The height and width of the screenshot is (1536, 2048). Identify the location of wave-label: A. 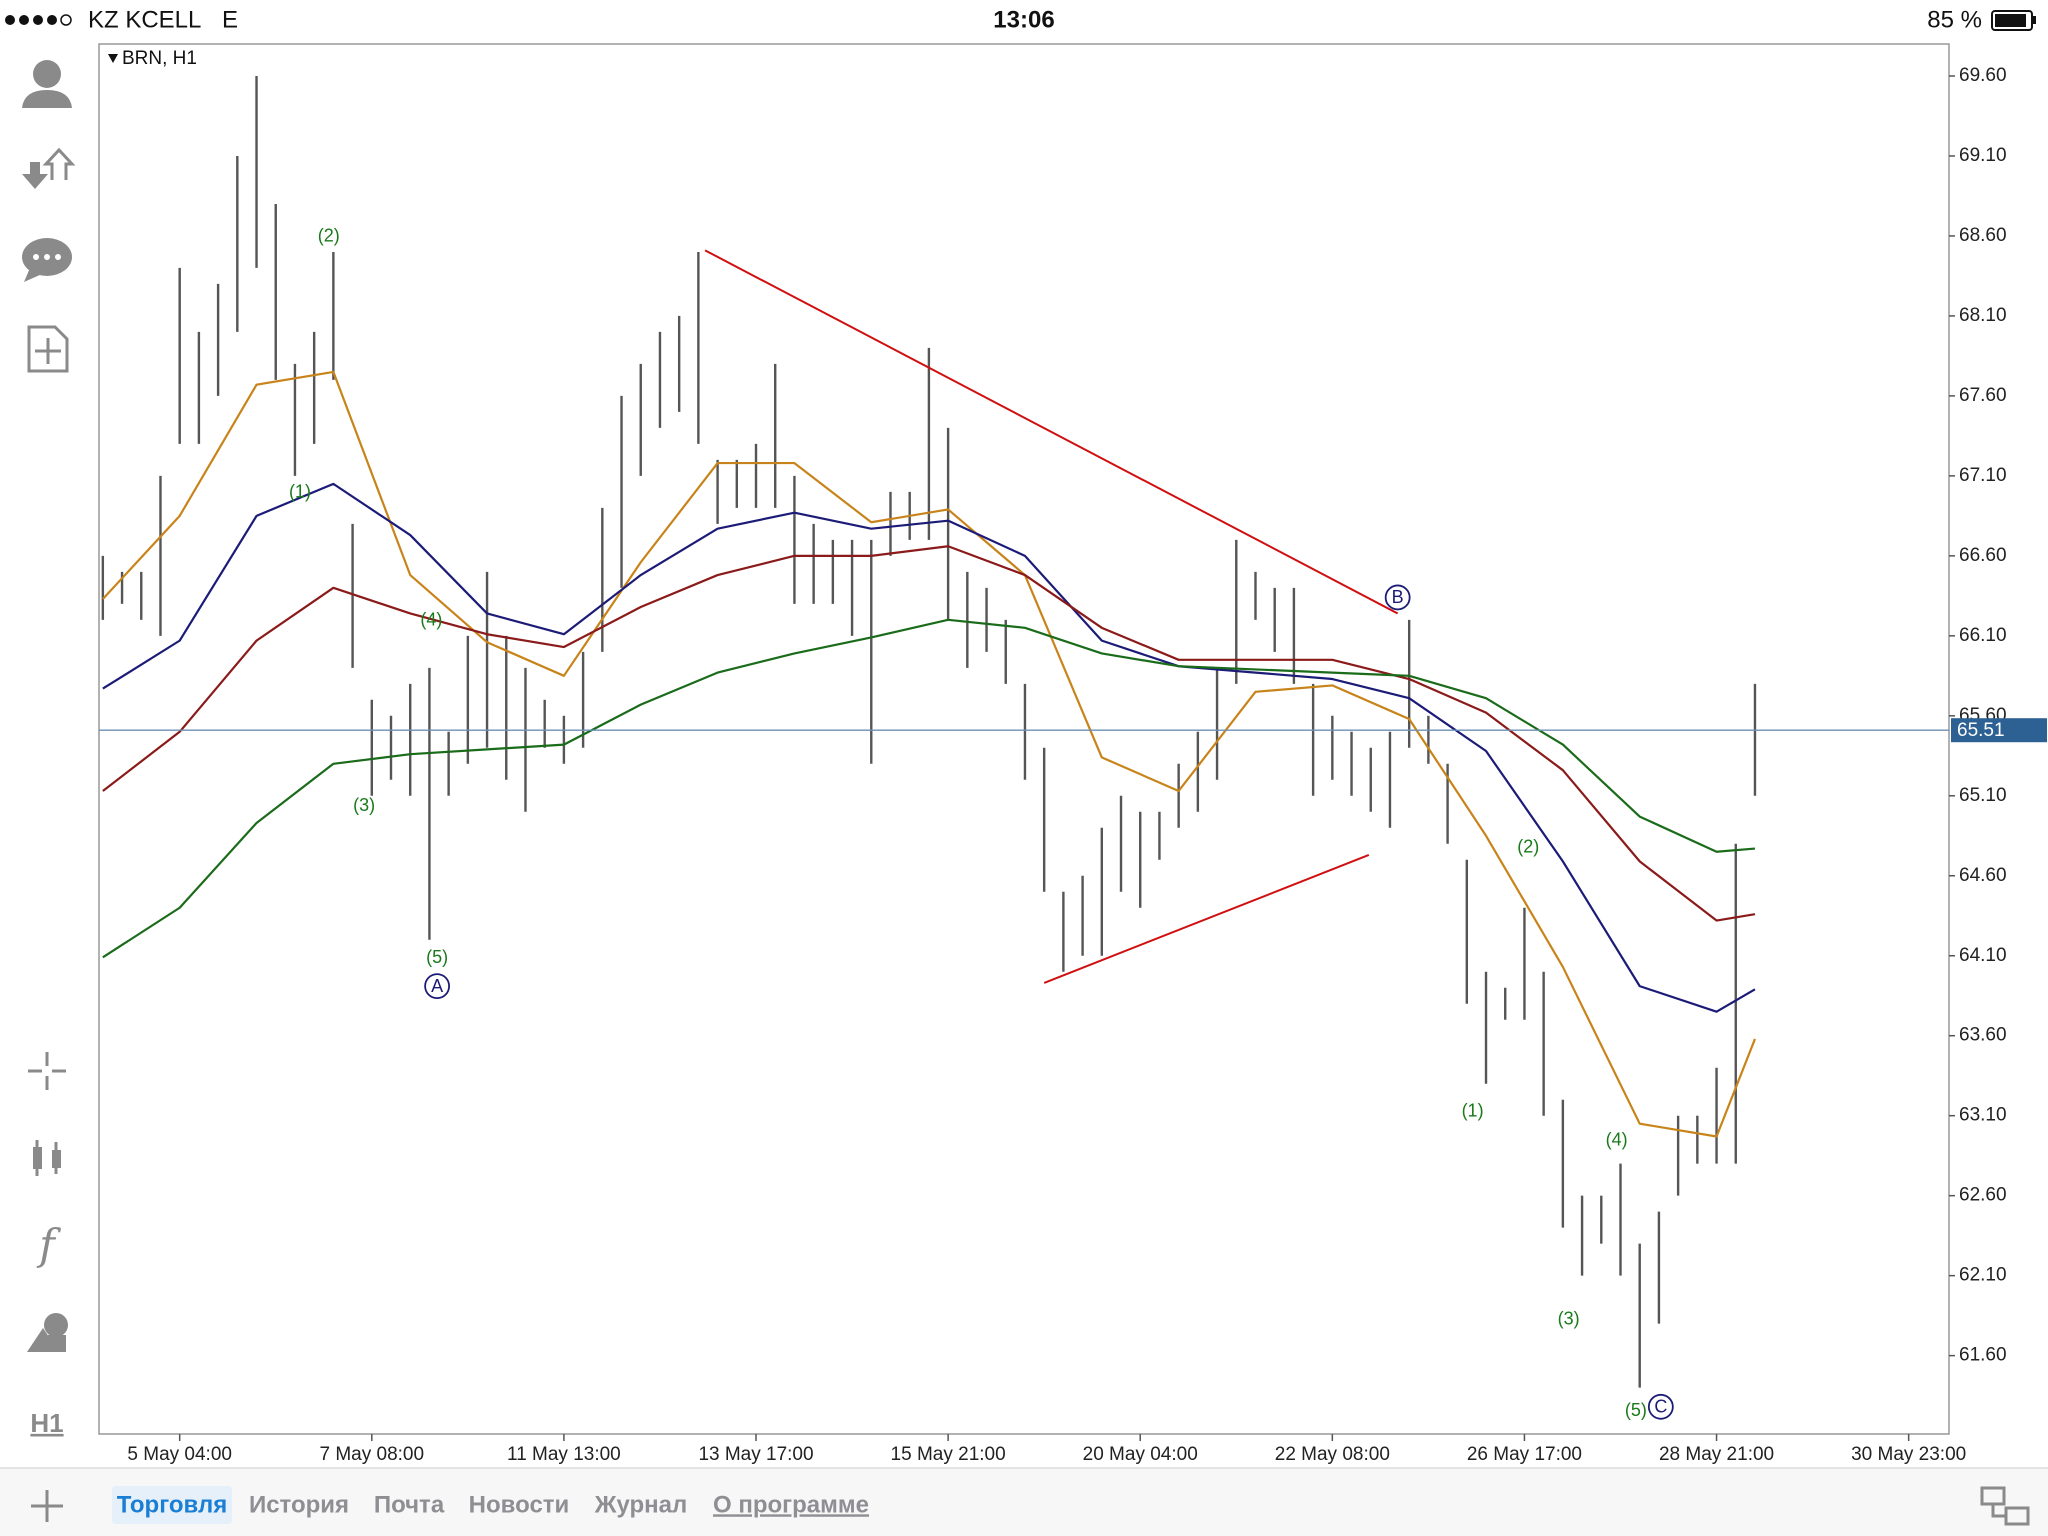
(437, 986).